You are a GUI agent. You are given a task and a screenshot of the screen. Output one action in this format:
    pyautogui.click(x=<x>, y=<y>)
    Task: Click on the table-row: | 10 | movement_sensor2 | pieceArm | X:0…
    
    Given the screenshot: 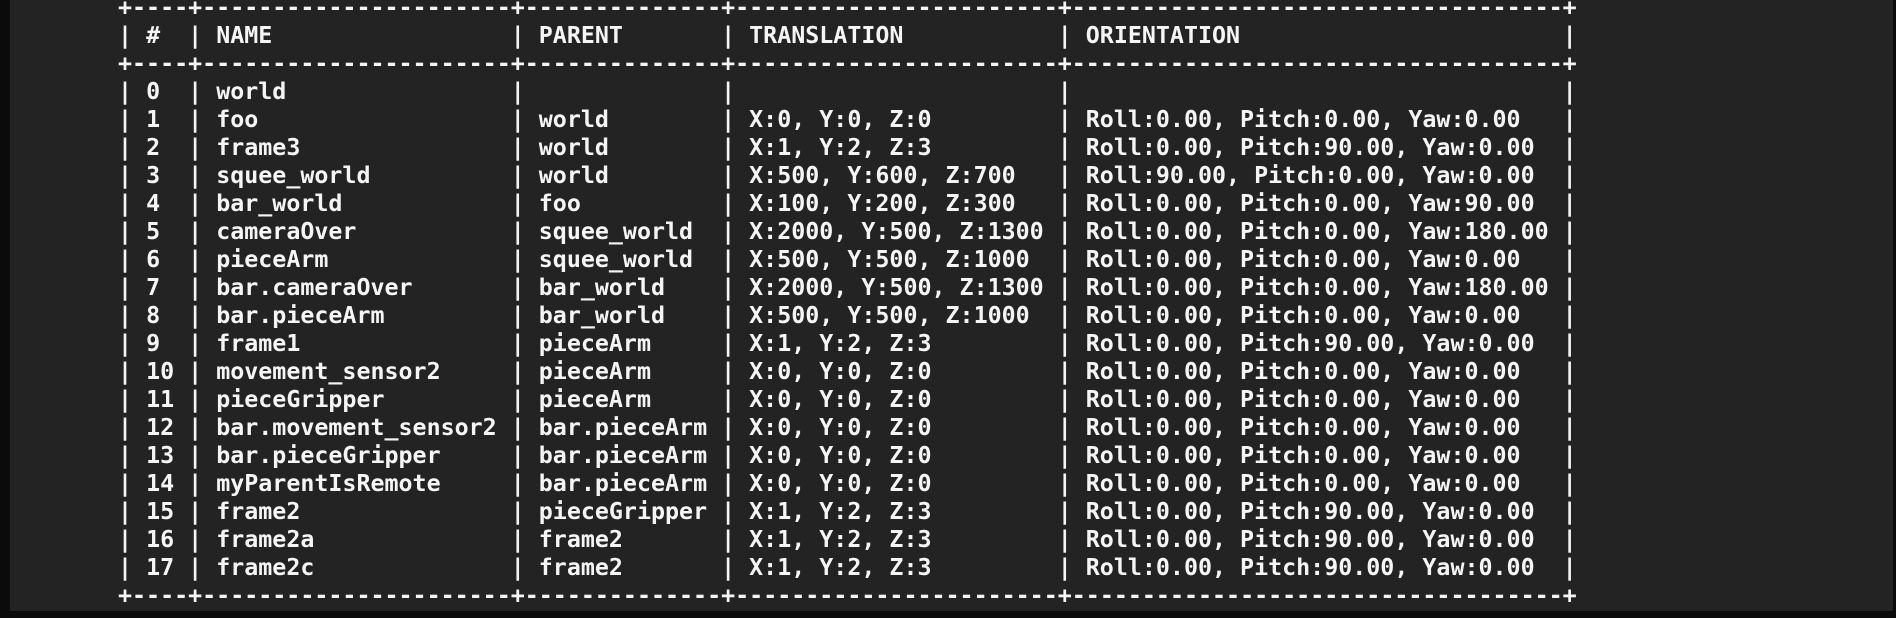 What is the action you would take?
    pyautogui.click(x=1005, y=372)
    